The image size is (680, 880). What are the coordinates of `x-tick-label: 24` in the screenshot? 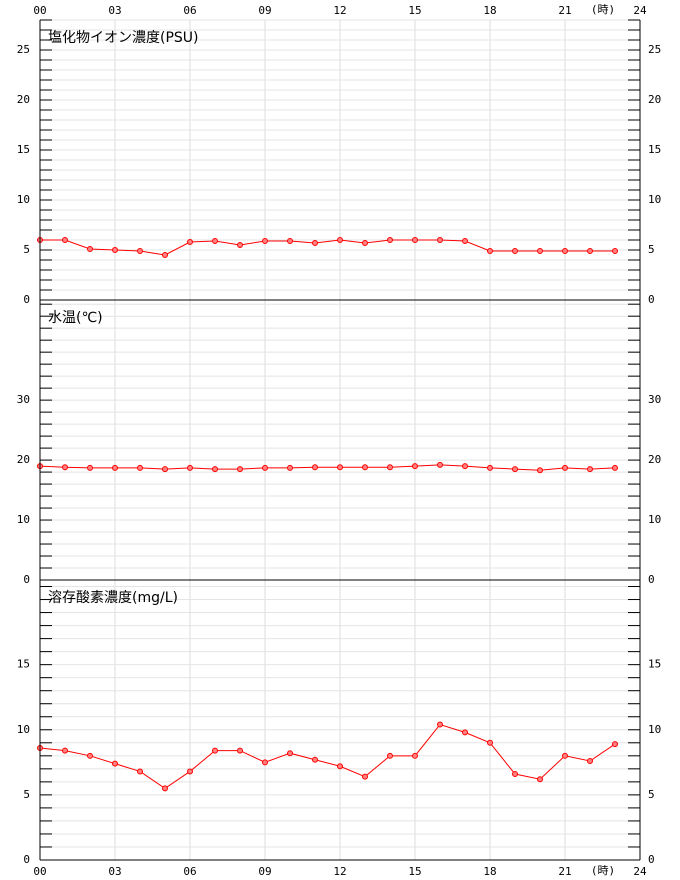 It's located at (640, 871).